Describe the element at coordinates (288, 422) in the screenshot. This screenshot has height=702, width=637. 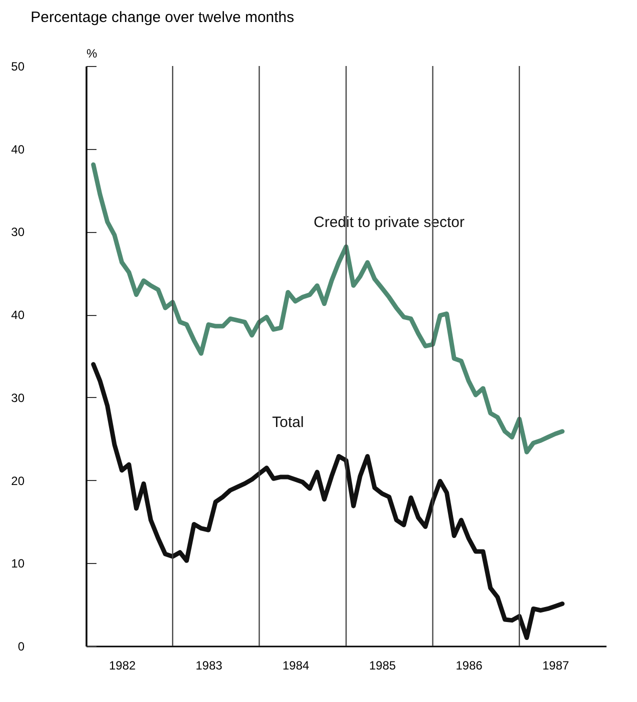
I see `text: Total` at that location.